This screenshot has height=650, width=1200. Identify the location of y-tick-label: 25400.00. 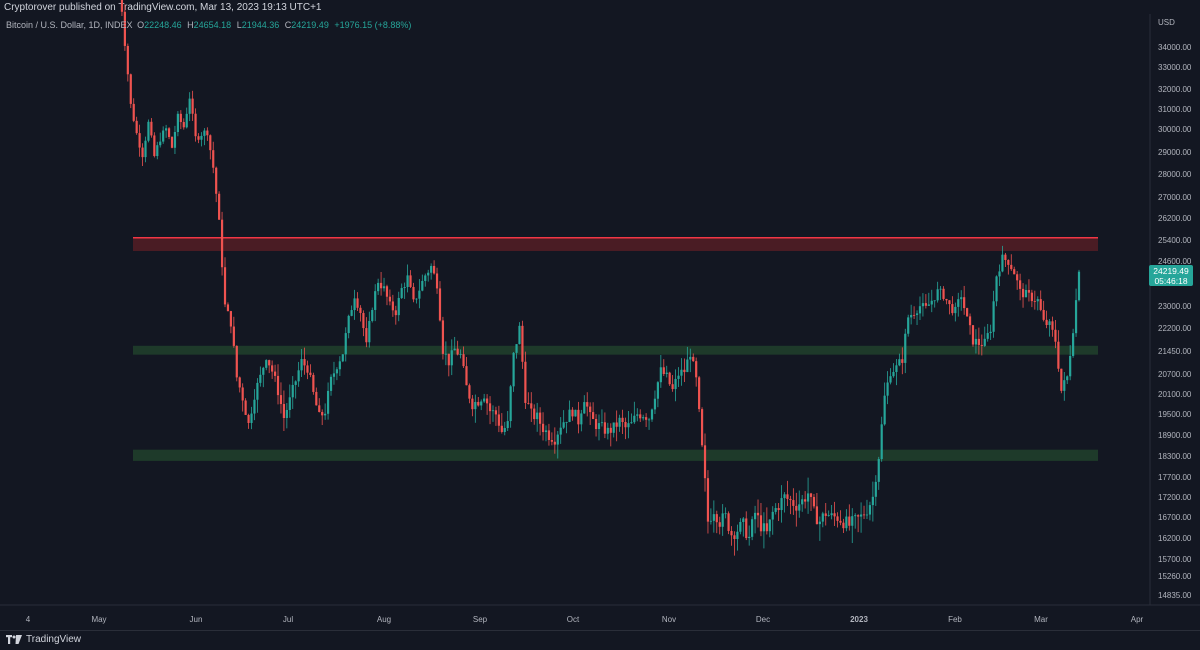
(1175, 240).